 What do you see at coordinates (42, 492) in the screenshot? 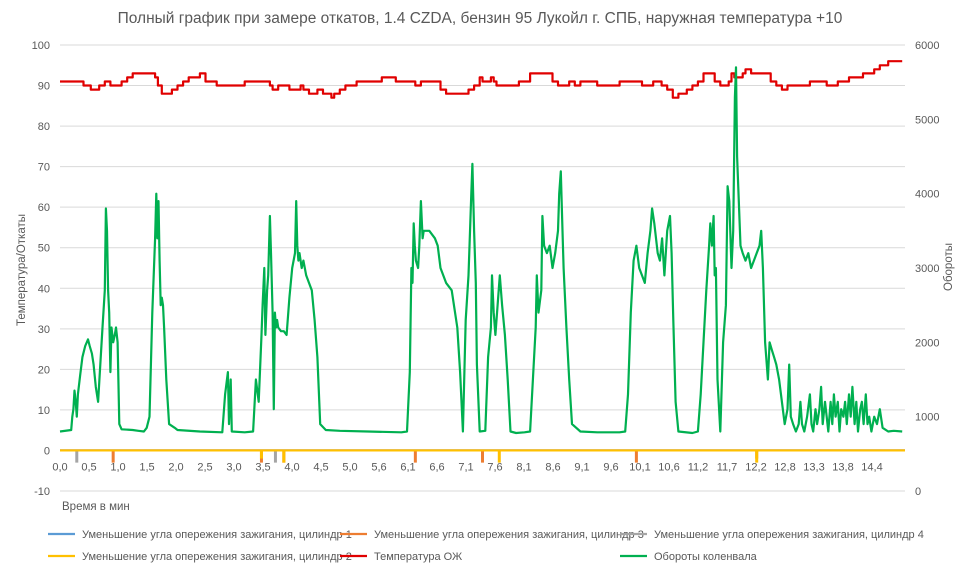
I see `y-left-tick-label: -10` at bounding box center [42, 492].